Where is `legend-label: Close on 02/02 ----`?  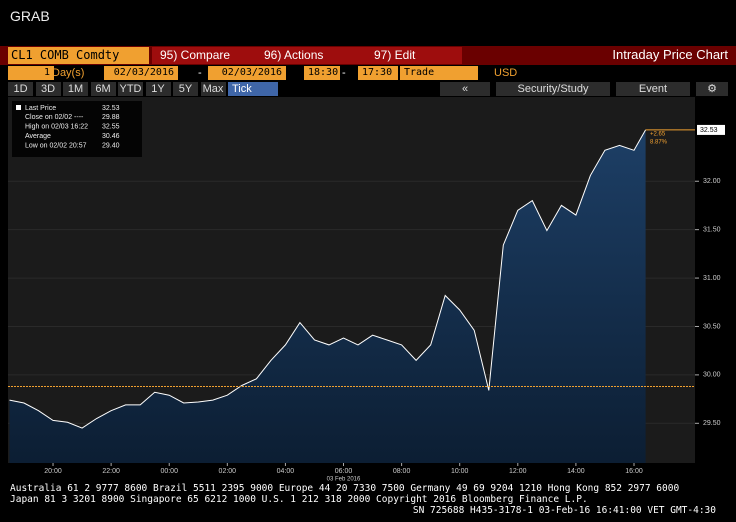
legend-label: Close on 02/02 ---- is located at coordinates (54, 117).